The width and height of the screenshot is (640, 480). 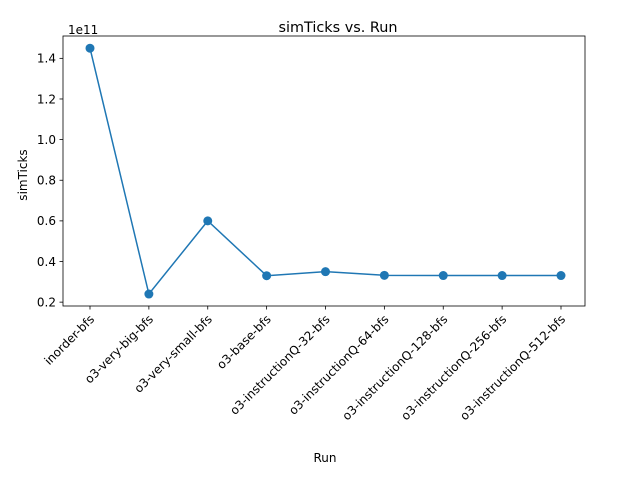 What do you see at coordinates (46, 181) in the screenshot?
I see `y-tick-label: 0.8` at bounding box center [46, 181].